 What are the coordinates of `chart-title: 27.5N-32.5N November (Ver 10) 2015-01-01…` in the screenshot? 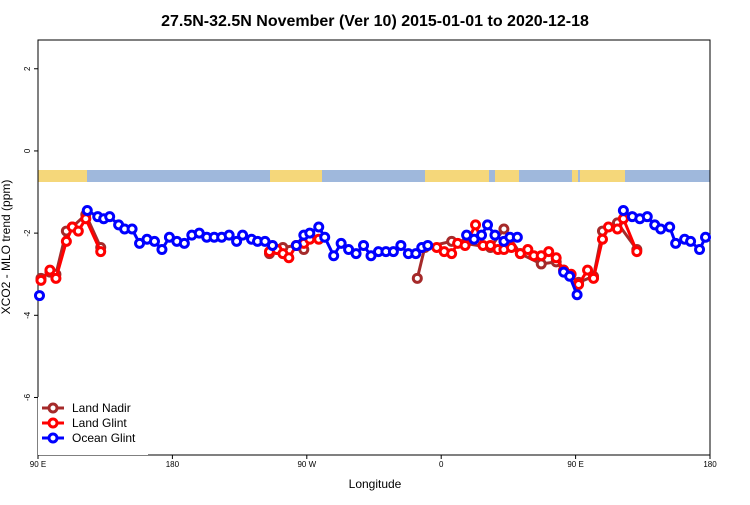 It's located at (375, 21).